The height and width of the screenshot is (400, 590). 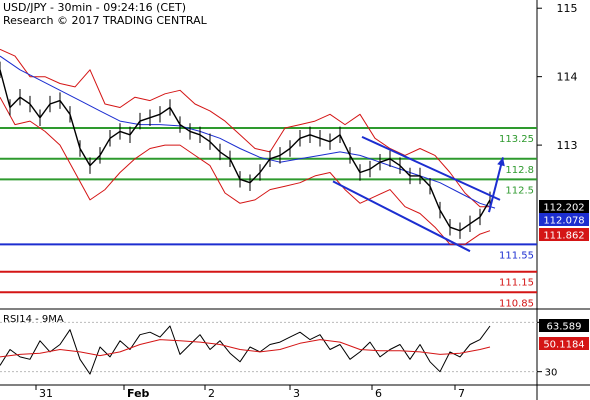 What do you see at coordinates (519, 190) in the screenshot?
I see `level-label: 112.5` at bounding box center [519, 190].